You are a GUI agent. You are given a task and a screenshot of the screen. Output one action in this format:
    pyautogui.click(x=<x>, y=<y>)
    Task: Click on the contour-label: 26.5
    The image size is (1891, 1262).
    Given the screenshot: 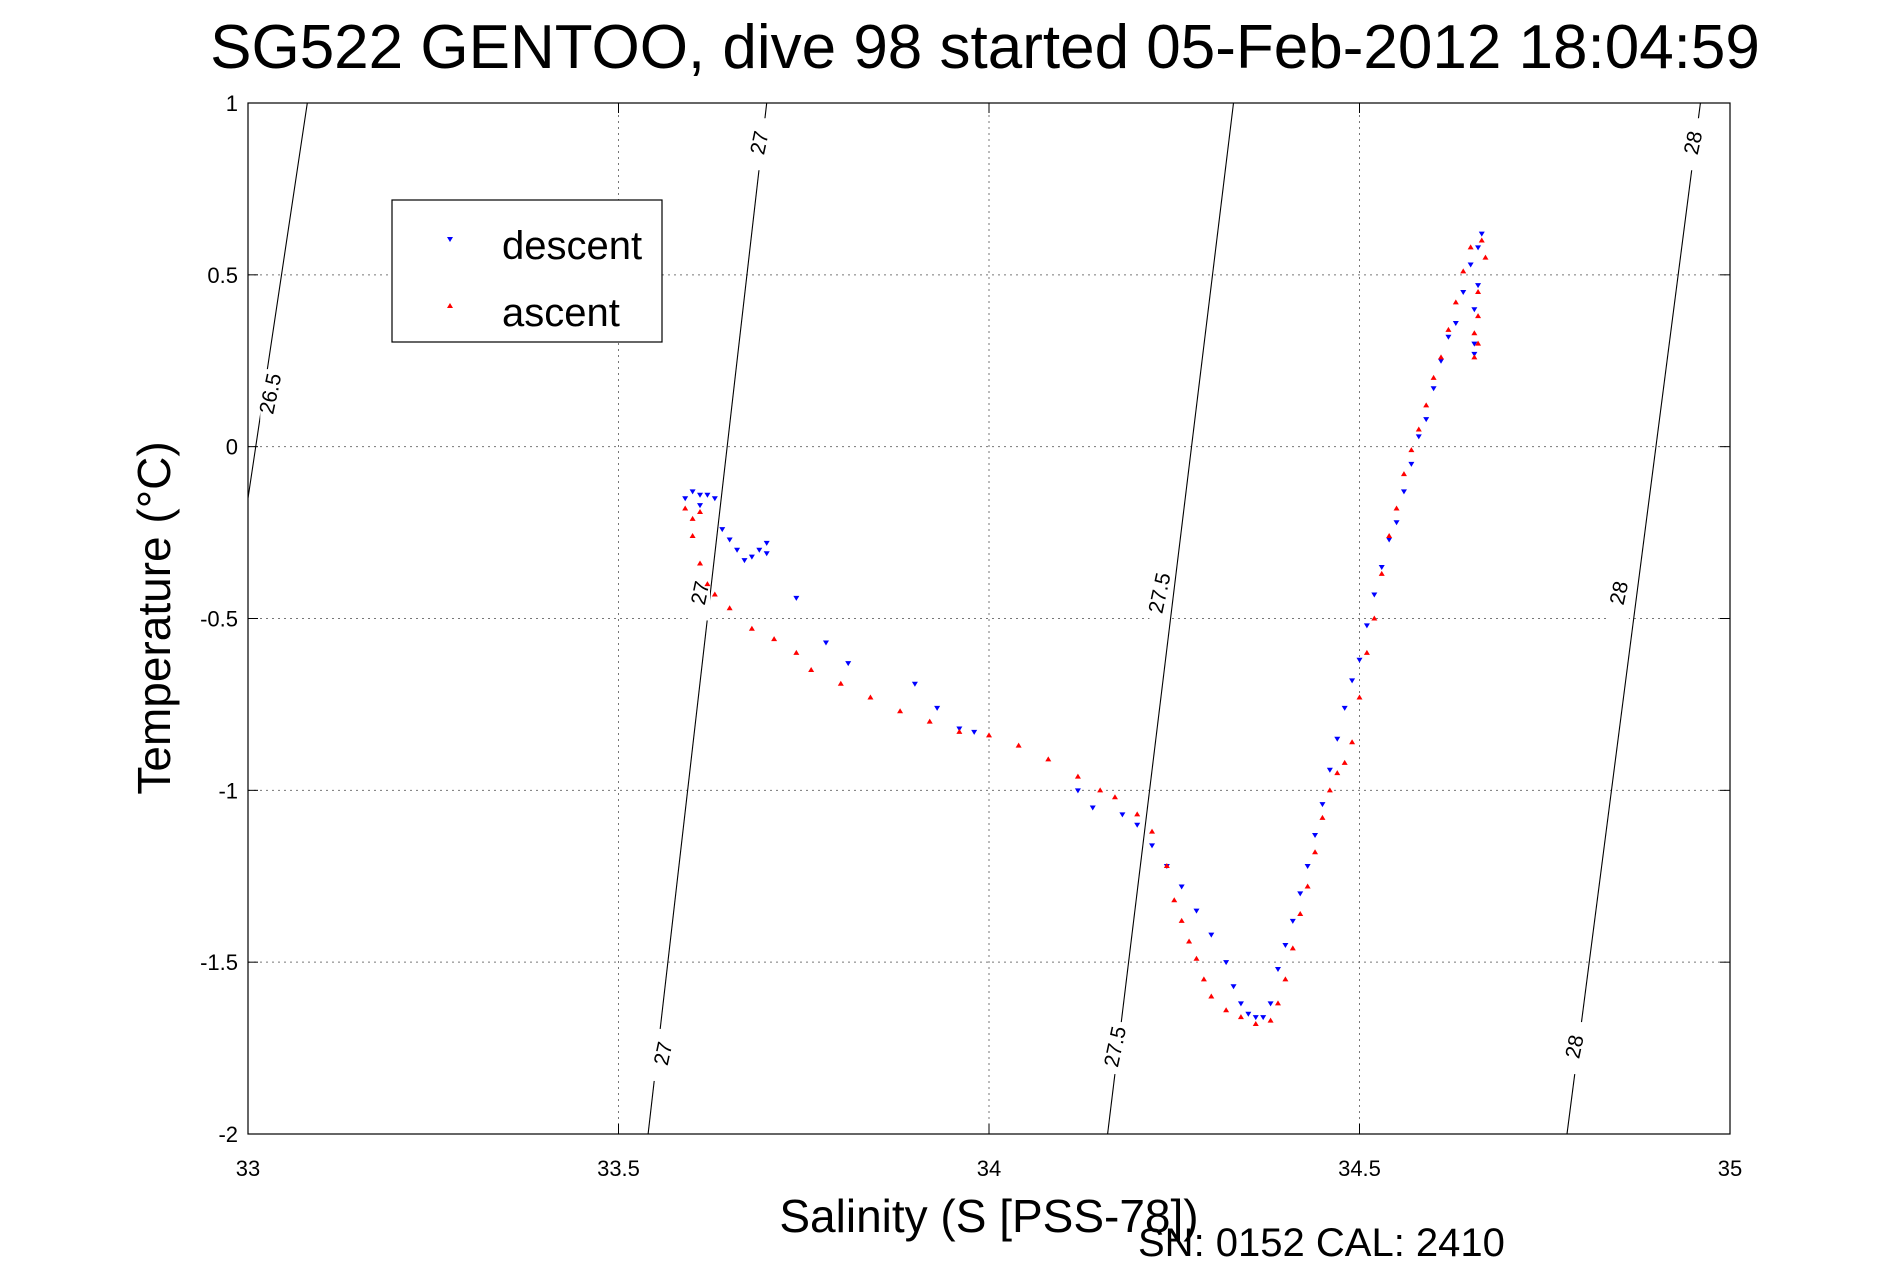 What is the action you would take?
    pyautogui.click(x=270, y=393)
    